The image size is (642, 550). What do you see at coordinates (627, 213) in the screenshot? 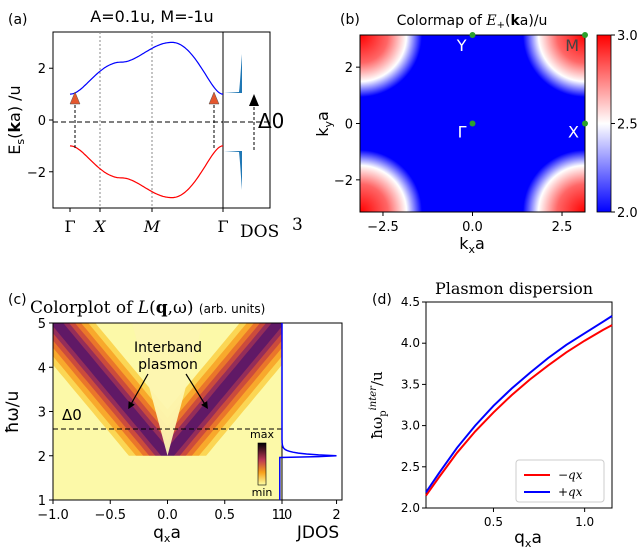
I see `colorbar-b-tick-label: 2.0` at bounding box center [627, 213].